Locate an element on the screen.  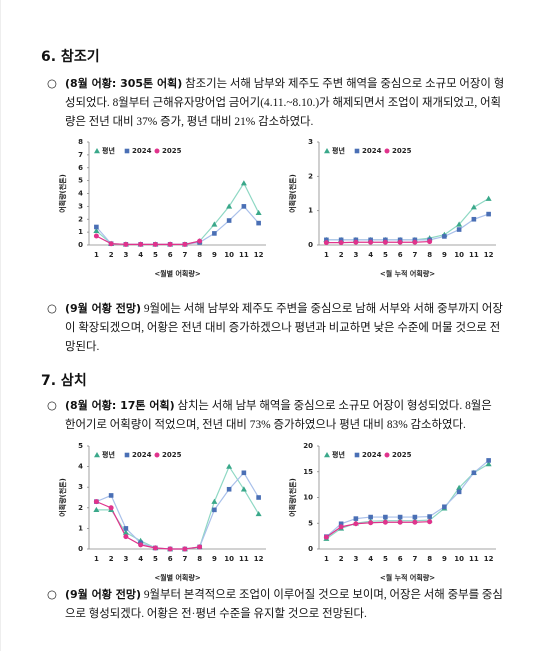
section-heading: 6. 참조기 is located at coordinates (70, 57).